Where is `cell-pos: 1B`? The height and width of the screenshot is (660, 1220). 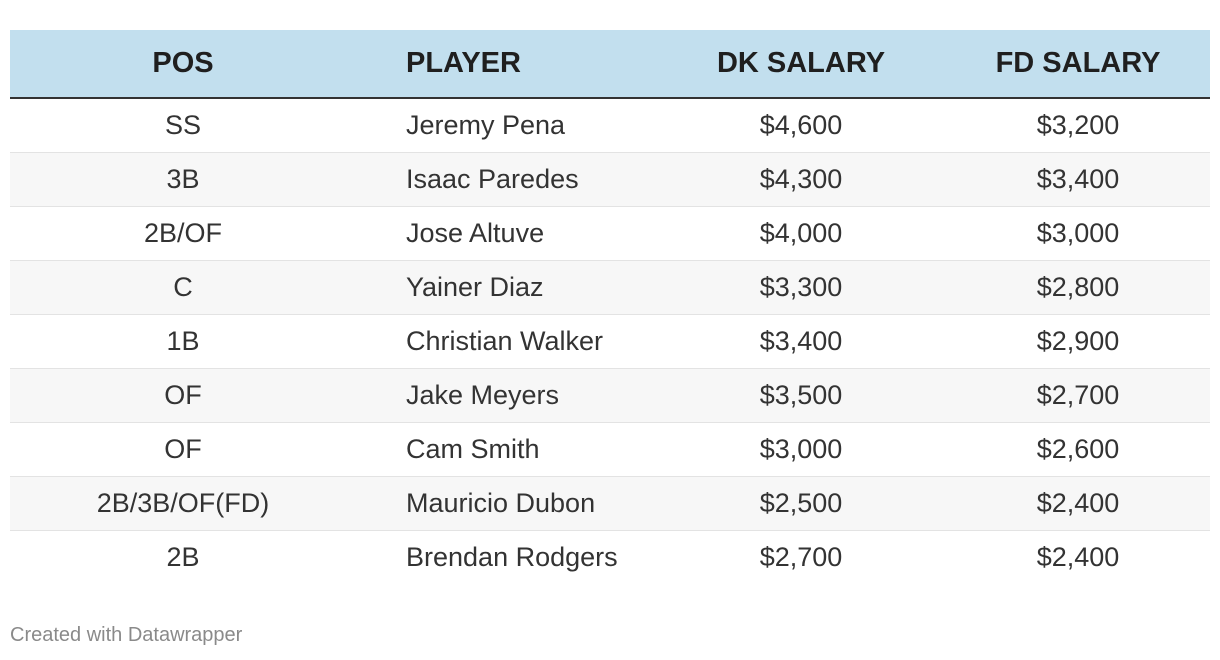
cell-pos: 1B is located at coordinates (183, 341).